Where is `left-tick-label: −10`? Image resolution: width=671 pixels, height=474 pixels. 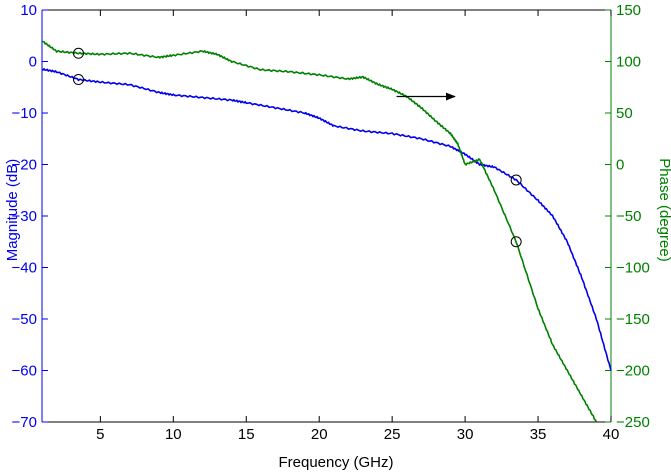
left-tick-label: −10 is located at coordinates (24, 113).